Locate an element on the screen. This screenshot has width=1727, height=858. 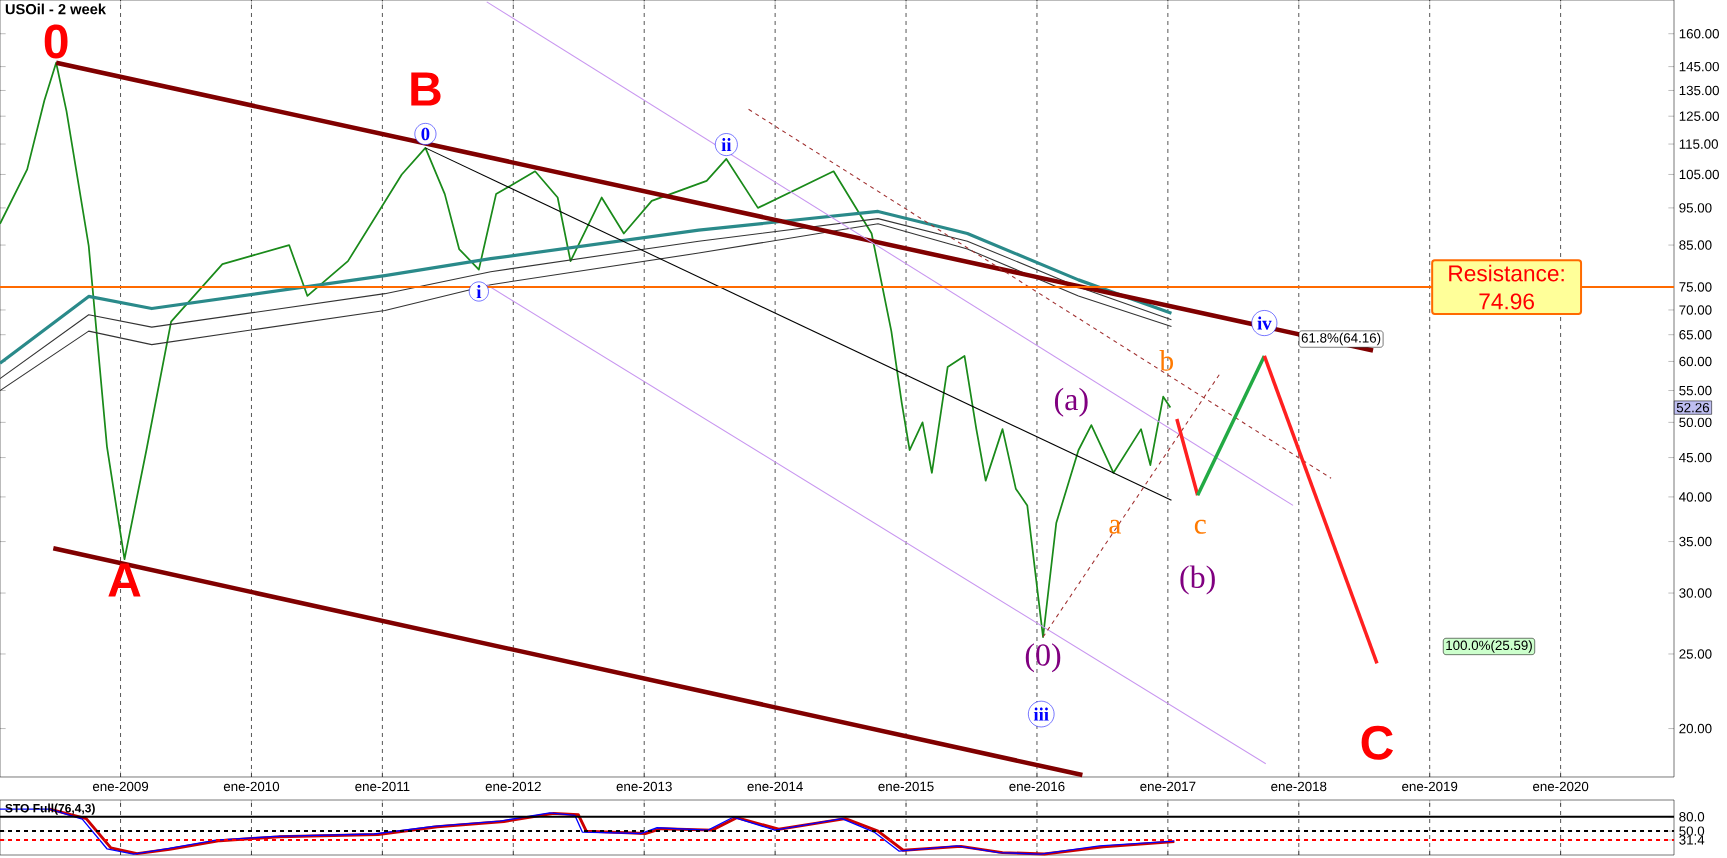
y-tick-label: 95.00 is located at coordinates (1695, 208).